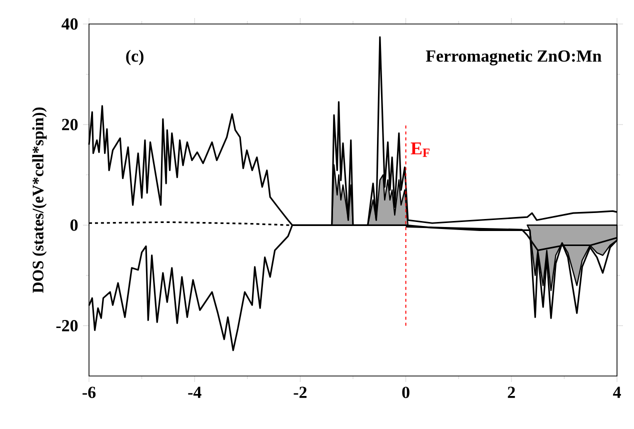 This screenshot has height=429, width=634. Describe the element at coordinates (70, 124) in the screenshot. I see `y-tick-label: 20` at that location.